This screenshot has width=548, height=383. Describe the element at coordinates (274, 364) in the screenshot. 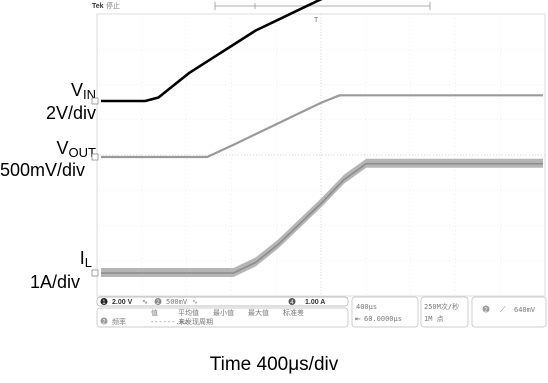

I see `time-axis-label: Time 400μs/div` at that location.